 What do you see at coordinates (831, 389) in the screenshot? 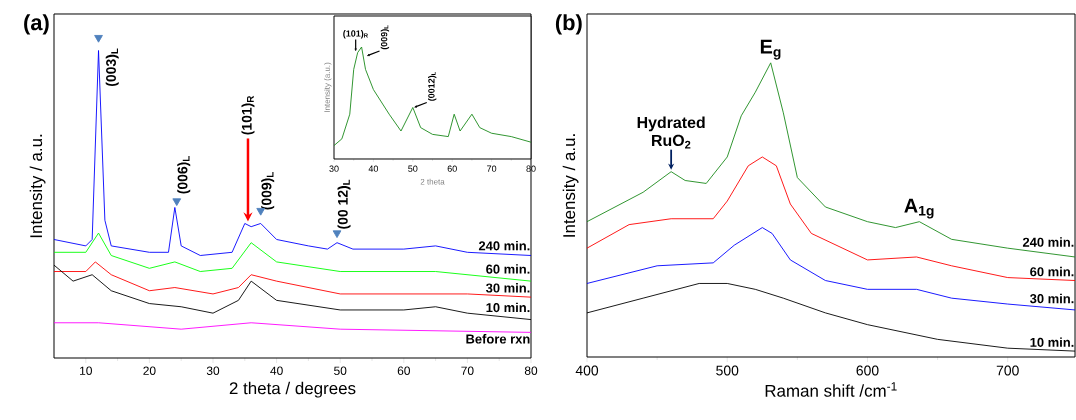
I see `x-axis-title: Raman shift /cm$^{-1}$` at bounding box center [831, 389].